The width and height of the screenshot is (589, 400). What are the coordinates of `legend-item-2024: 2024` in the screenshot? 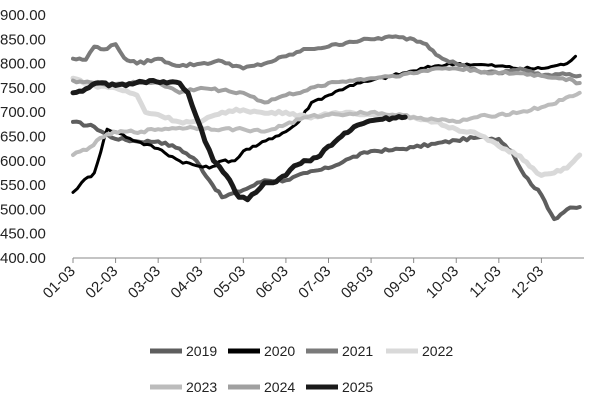 It's located at (261, 387).